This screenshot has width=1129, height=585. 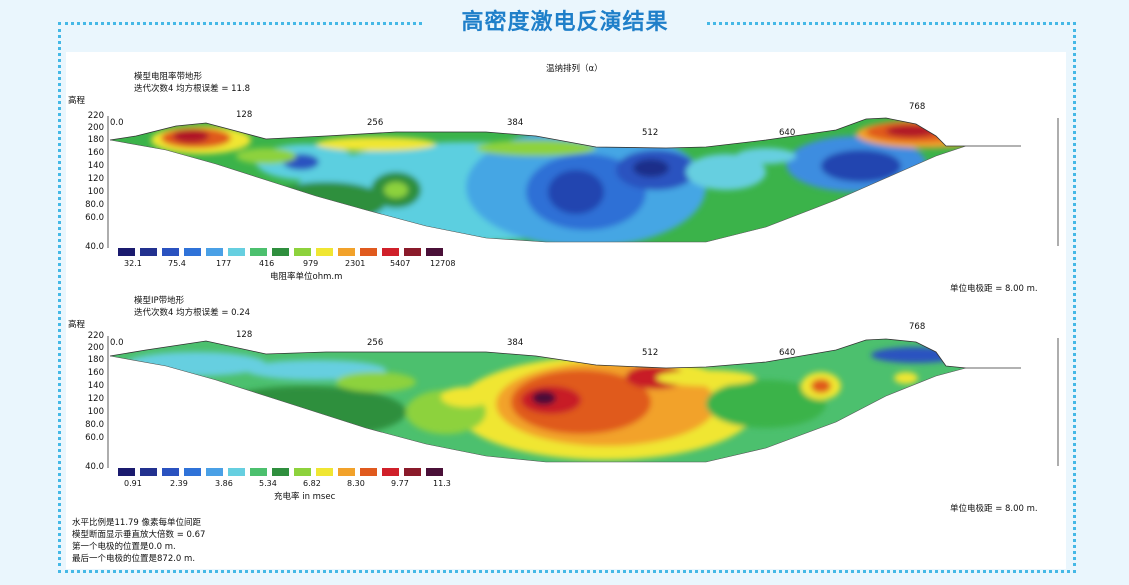 What do you see at coordinates (400, 263) in the screenshot?
I see `p1-cbar-label: 5407` at bounding box center [400, 263].